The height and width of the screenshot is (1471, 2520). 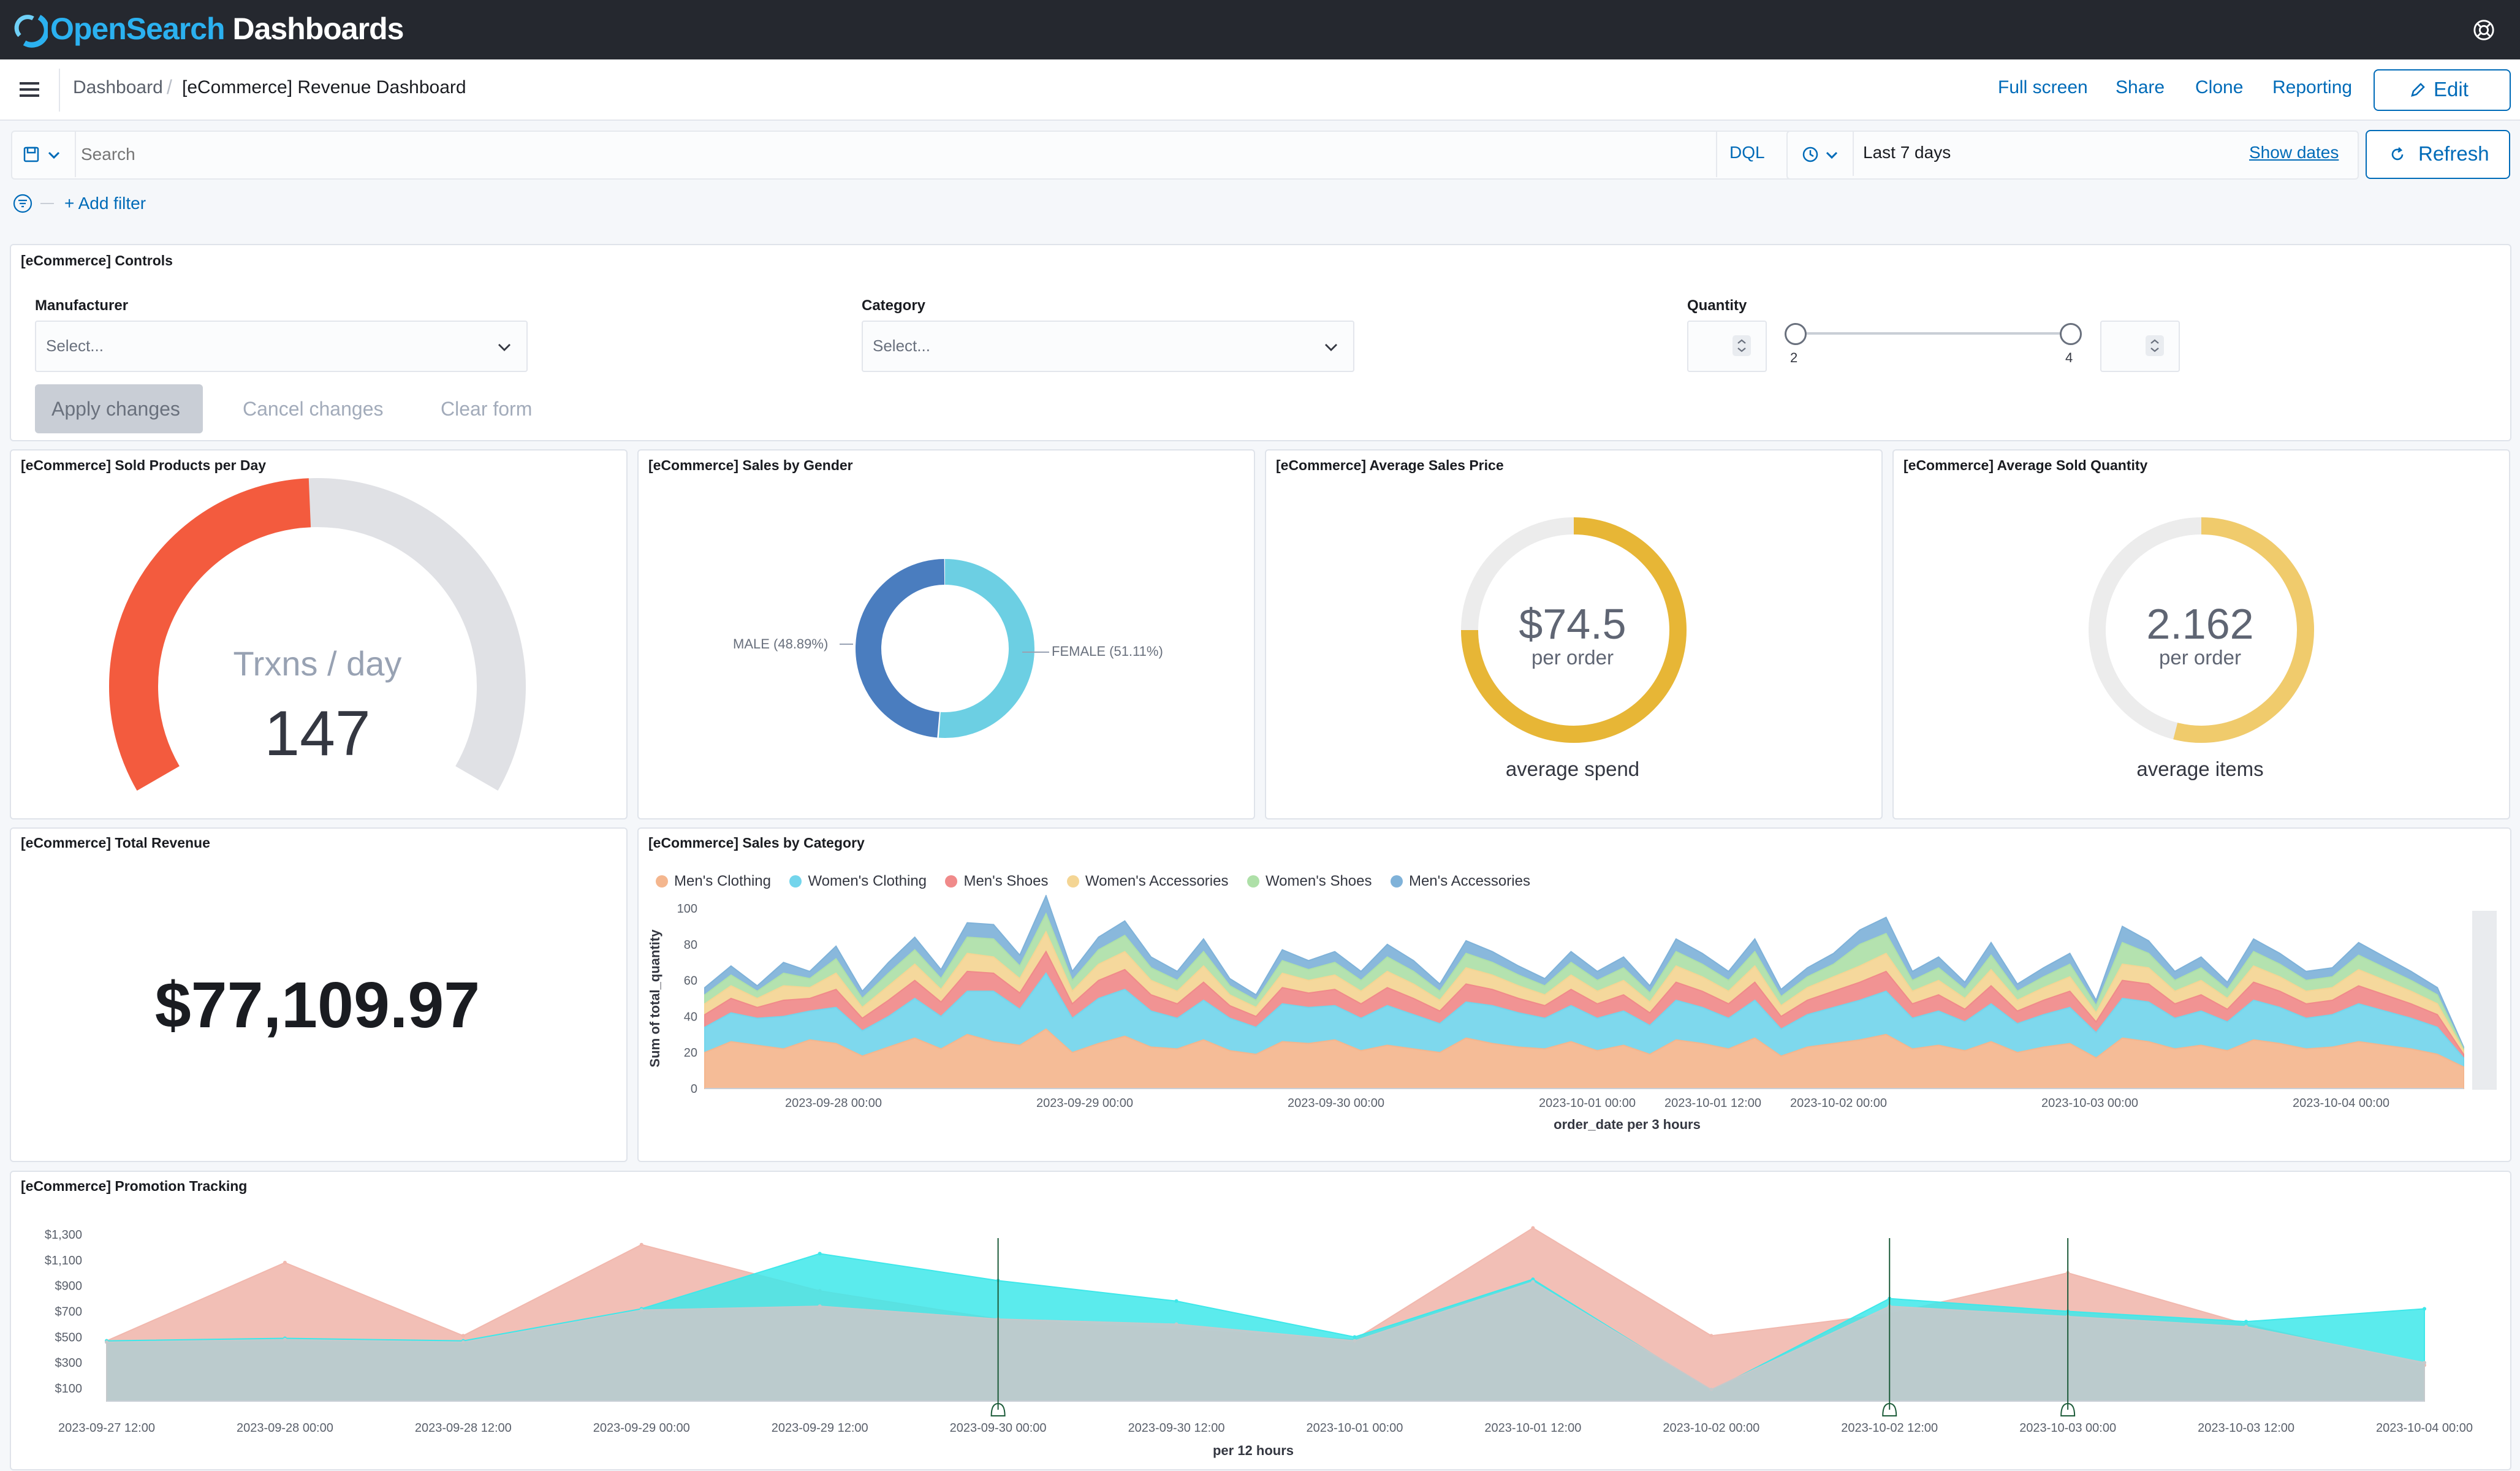 What do you see at coordinates (896, 154) in the screenshot?
I see `search-input` at bounding box center [896, 154].